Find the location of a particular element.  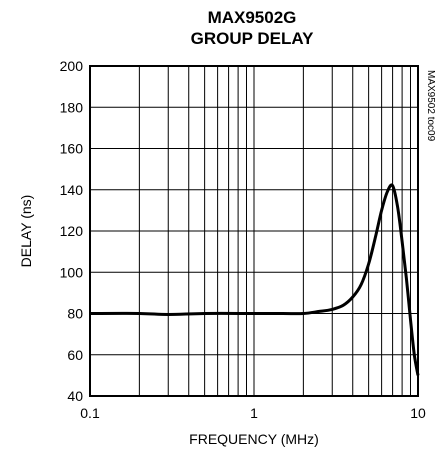

y-tick-label: 160 is located at coordinates (72, 149).